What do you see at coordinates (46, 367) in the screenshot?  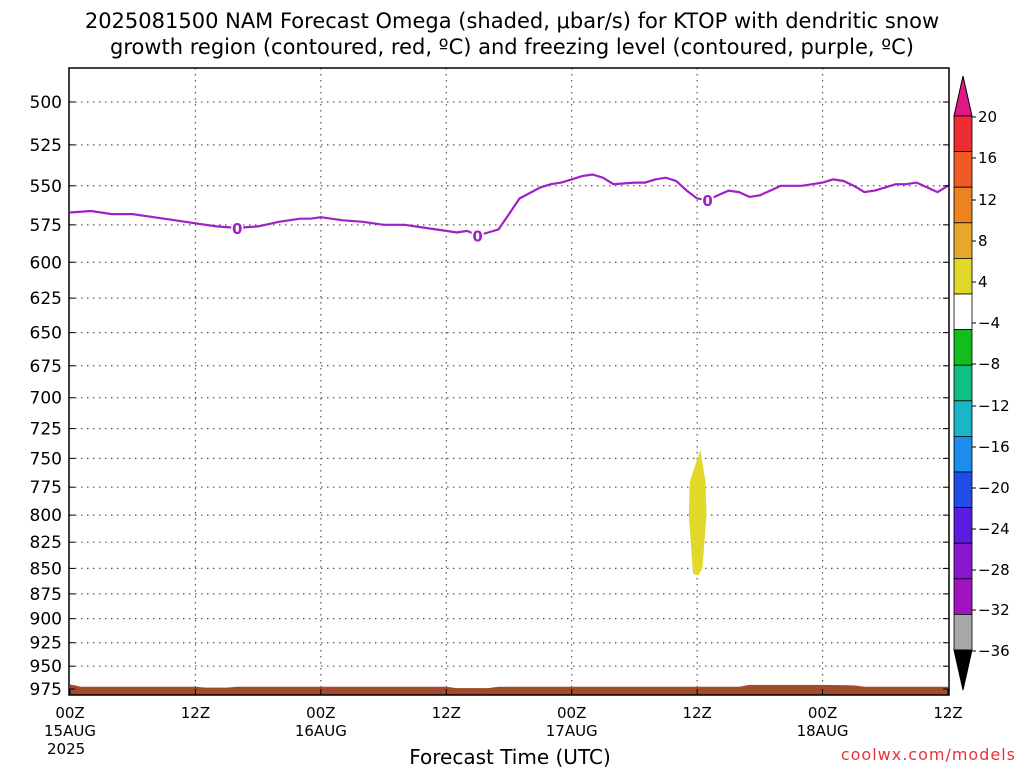 I see `y-tick-label: 675` at bounding box center [46, 367].